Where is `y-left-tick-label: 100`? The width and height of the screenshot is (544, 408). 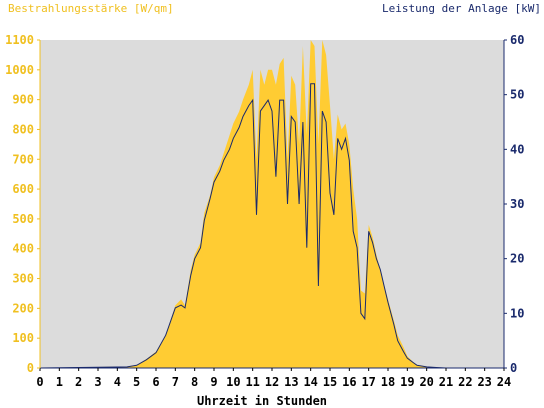 y-left-tick-label: 100 is located at coordinates (23, 338).